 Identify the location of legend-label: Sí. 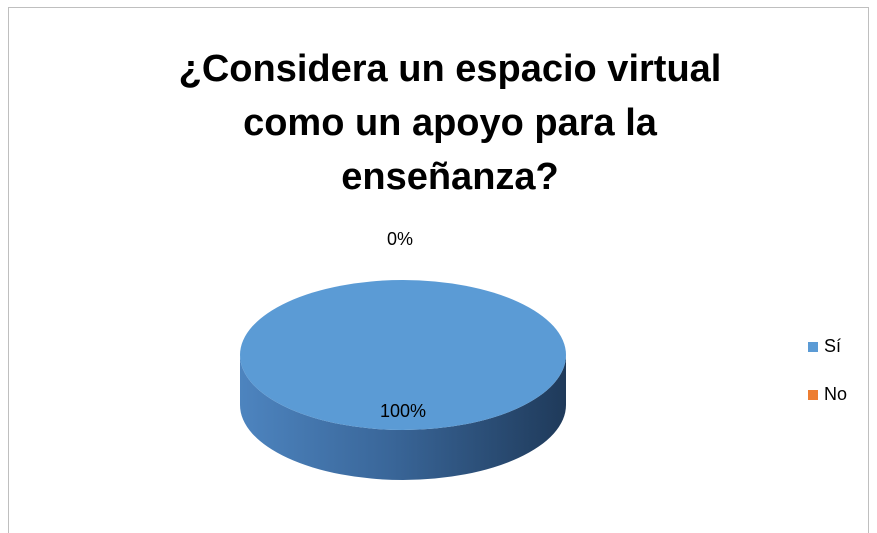
(832, 346).